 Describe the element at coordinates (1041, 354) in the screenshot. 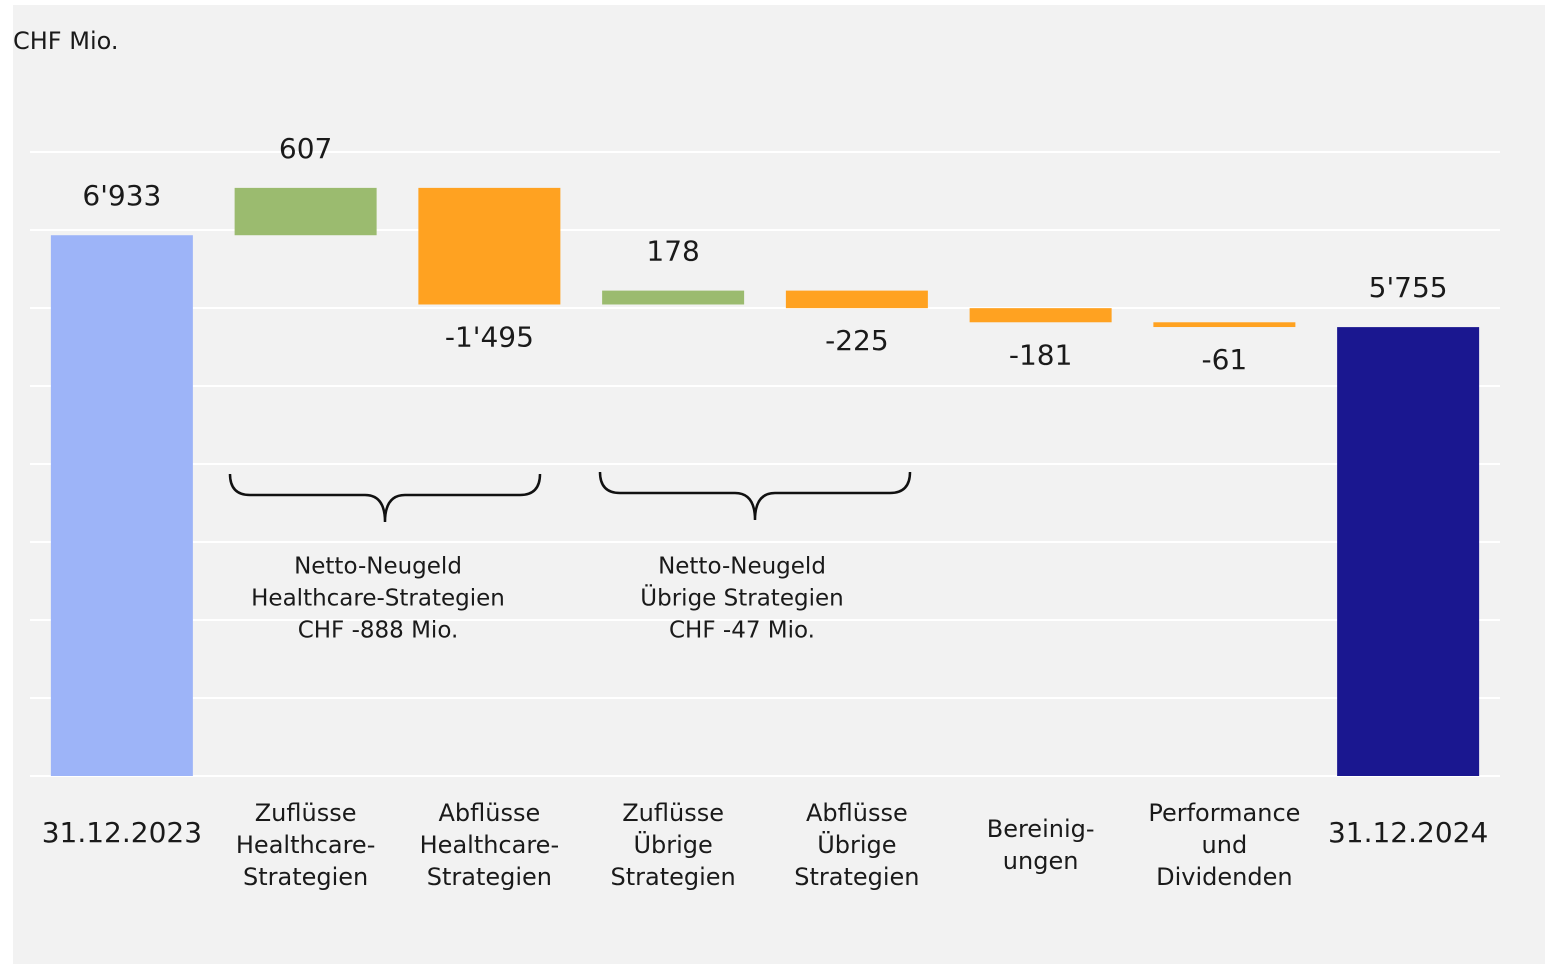

I see `value-label: -181` at that location.